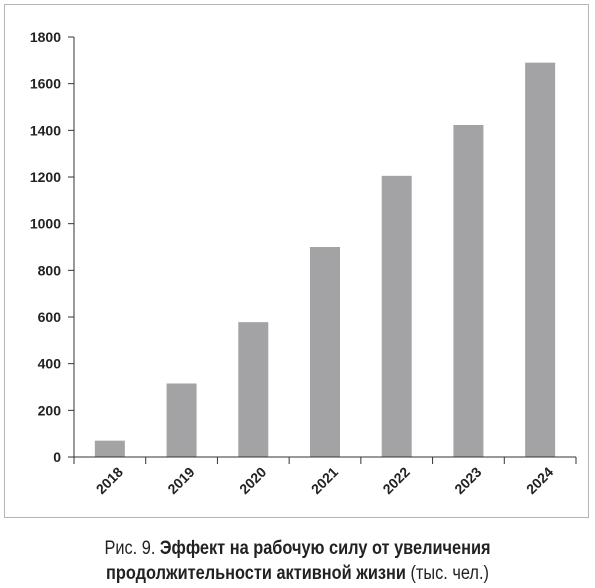 The image size is (595, 588). I want to click on x-axis-ticks: 2018 2019 2020 2021 2022 2023 2024, so click(325, 477).